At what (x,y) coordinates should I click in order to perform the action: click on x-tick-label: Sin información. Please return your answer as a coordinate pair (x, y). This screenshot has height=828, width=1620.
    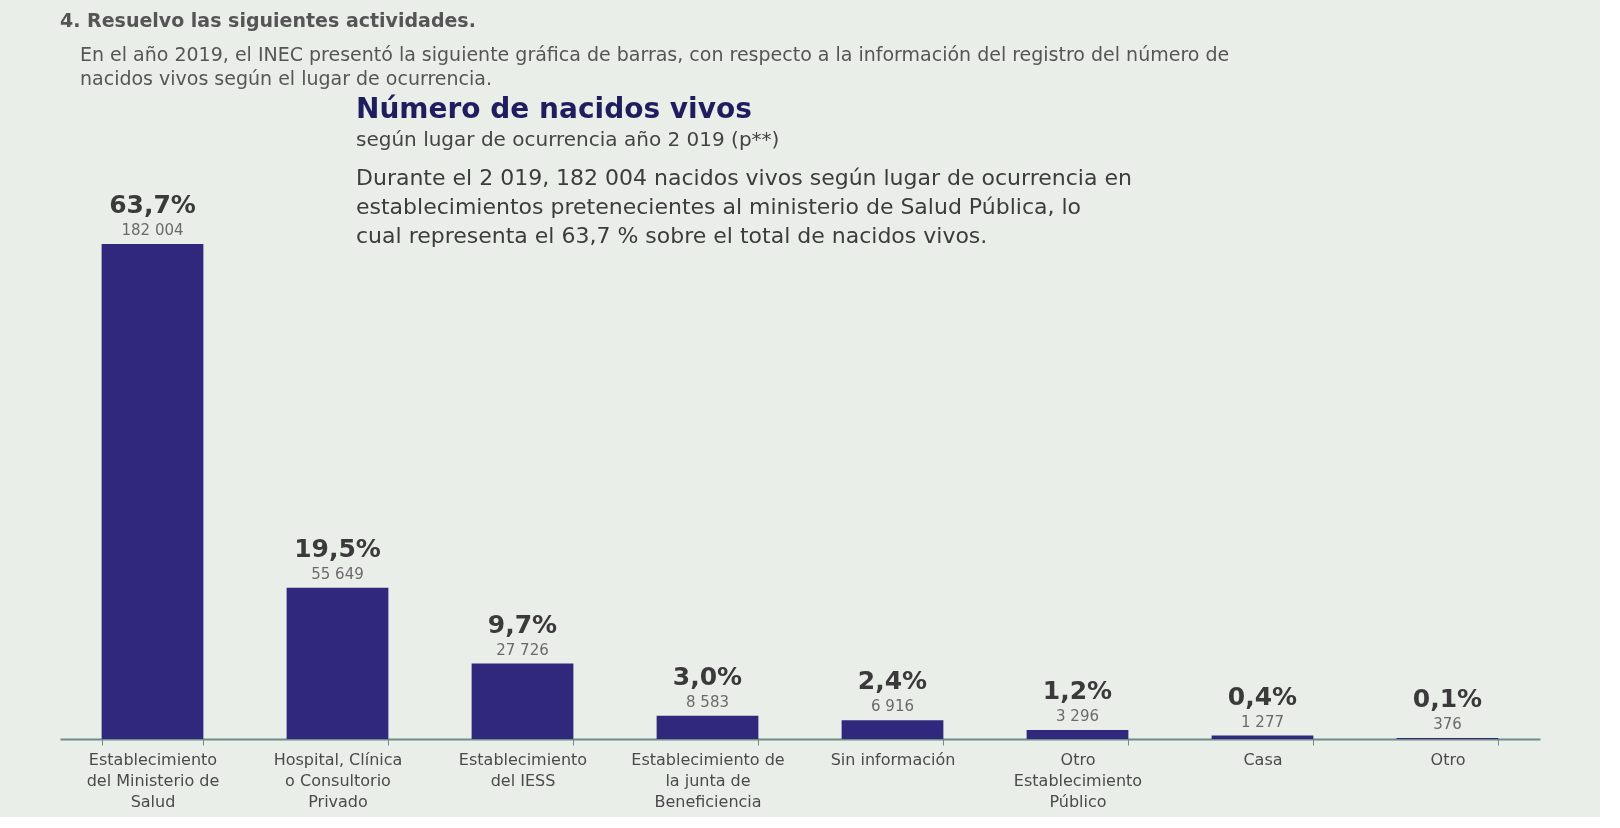
    Looking at the image, I should click on (893, 759).